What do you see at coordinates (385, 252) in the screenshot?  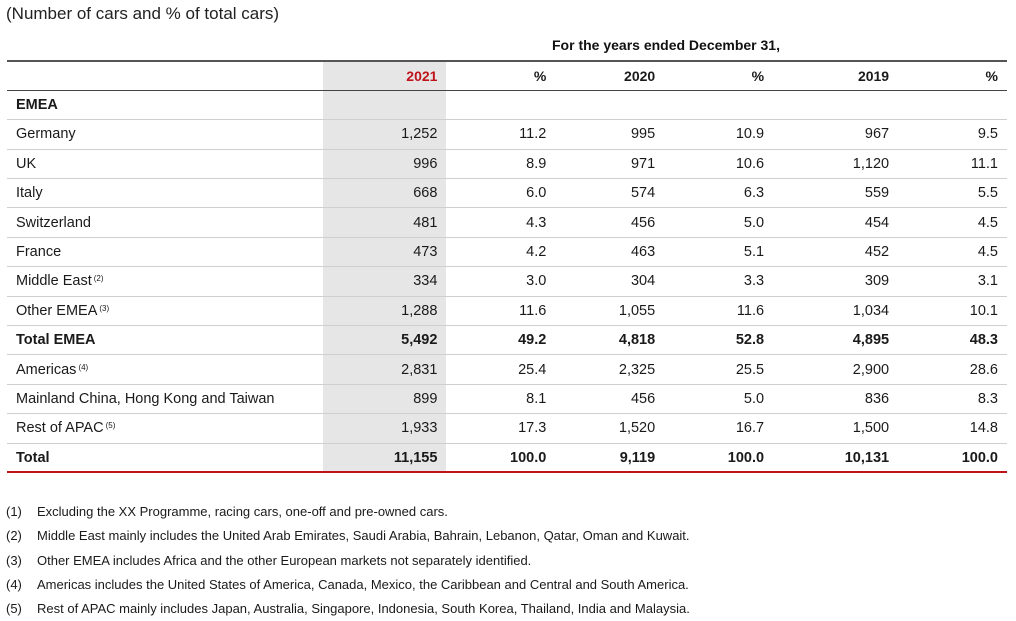 I see `value-cell: 473` at bounding box center [385, 252].